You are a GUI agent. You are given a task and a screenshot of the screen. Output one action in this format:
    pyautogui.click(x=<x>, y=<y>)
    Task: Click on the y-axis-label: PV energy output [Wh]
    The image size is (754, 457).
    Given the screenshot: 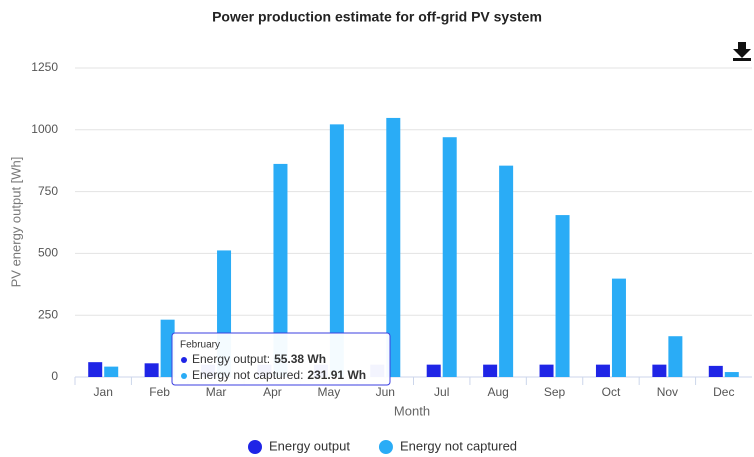 What is the action you would take?
    pyautogui.click(x=15, y=222)
    